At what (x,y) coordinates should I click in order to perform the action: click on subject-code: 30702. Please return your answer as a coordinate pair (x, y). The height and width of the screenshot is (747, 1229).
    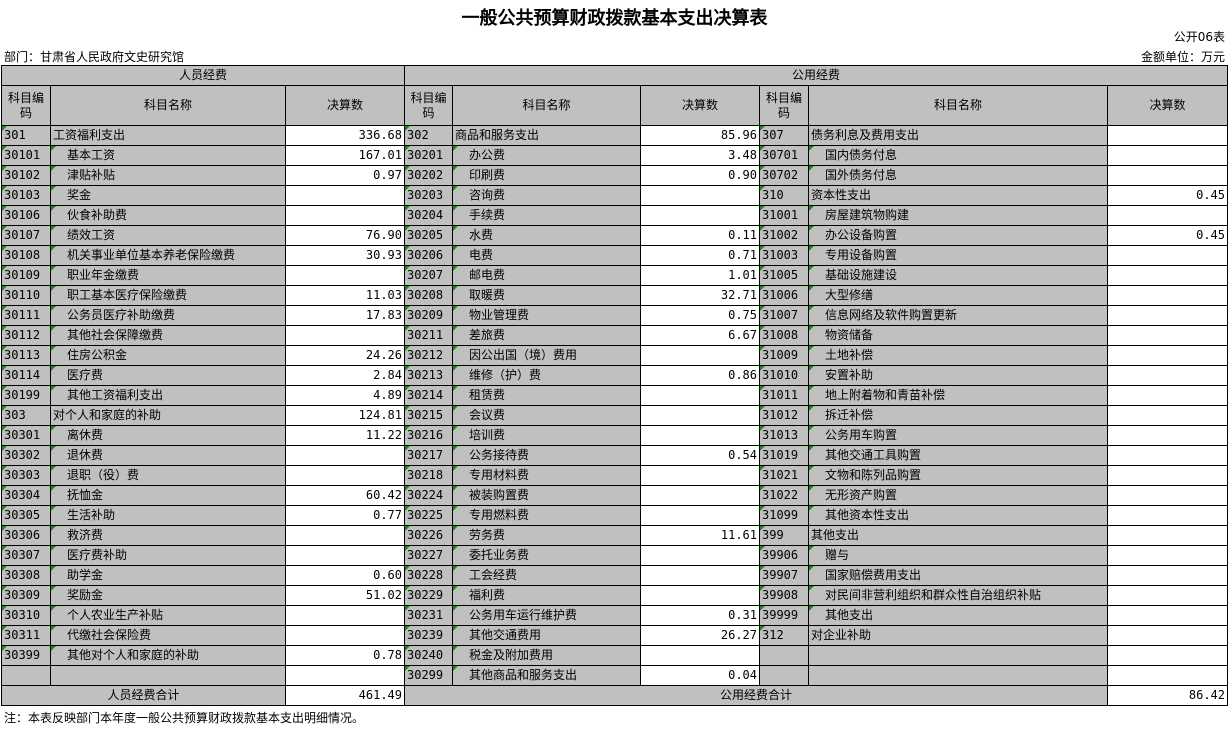
    Looking at the image, I should click on (784, 175).